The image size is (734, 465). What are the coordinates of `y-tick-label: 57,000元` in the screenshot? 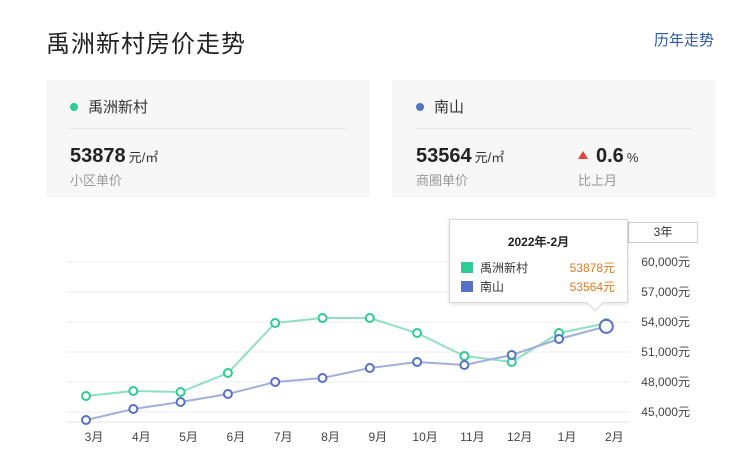 It's located at (665, 292).